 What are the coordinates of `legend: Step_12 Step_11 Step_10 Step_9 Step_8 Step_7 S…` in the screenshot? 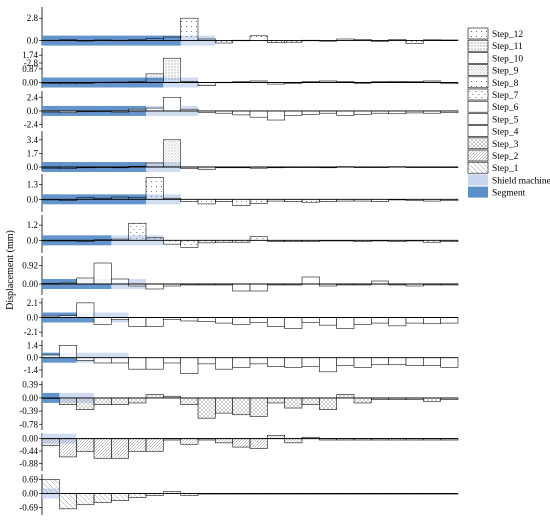 It's located at (508, 113).